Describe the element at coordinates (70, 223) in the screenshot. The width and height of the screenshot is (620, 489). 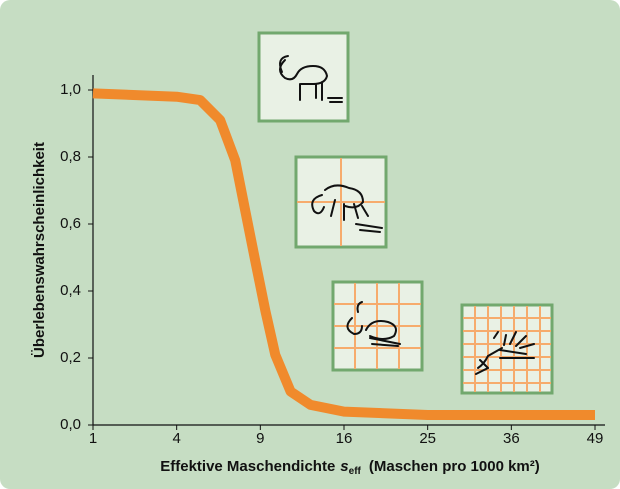
I see `y-tick-label: 0,6` at that location.